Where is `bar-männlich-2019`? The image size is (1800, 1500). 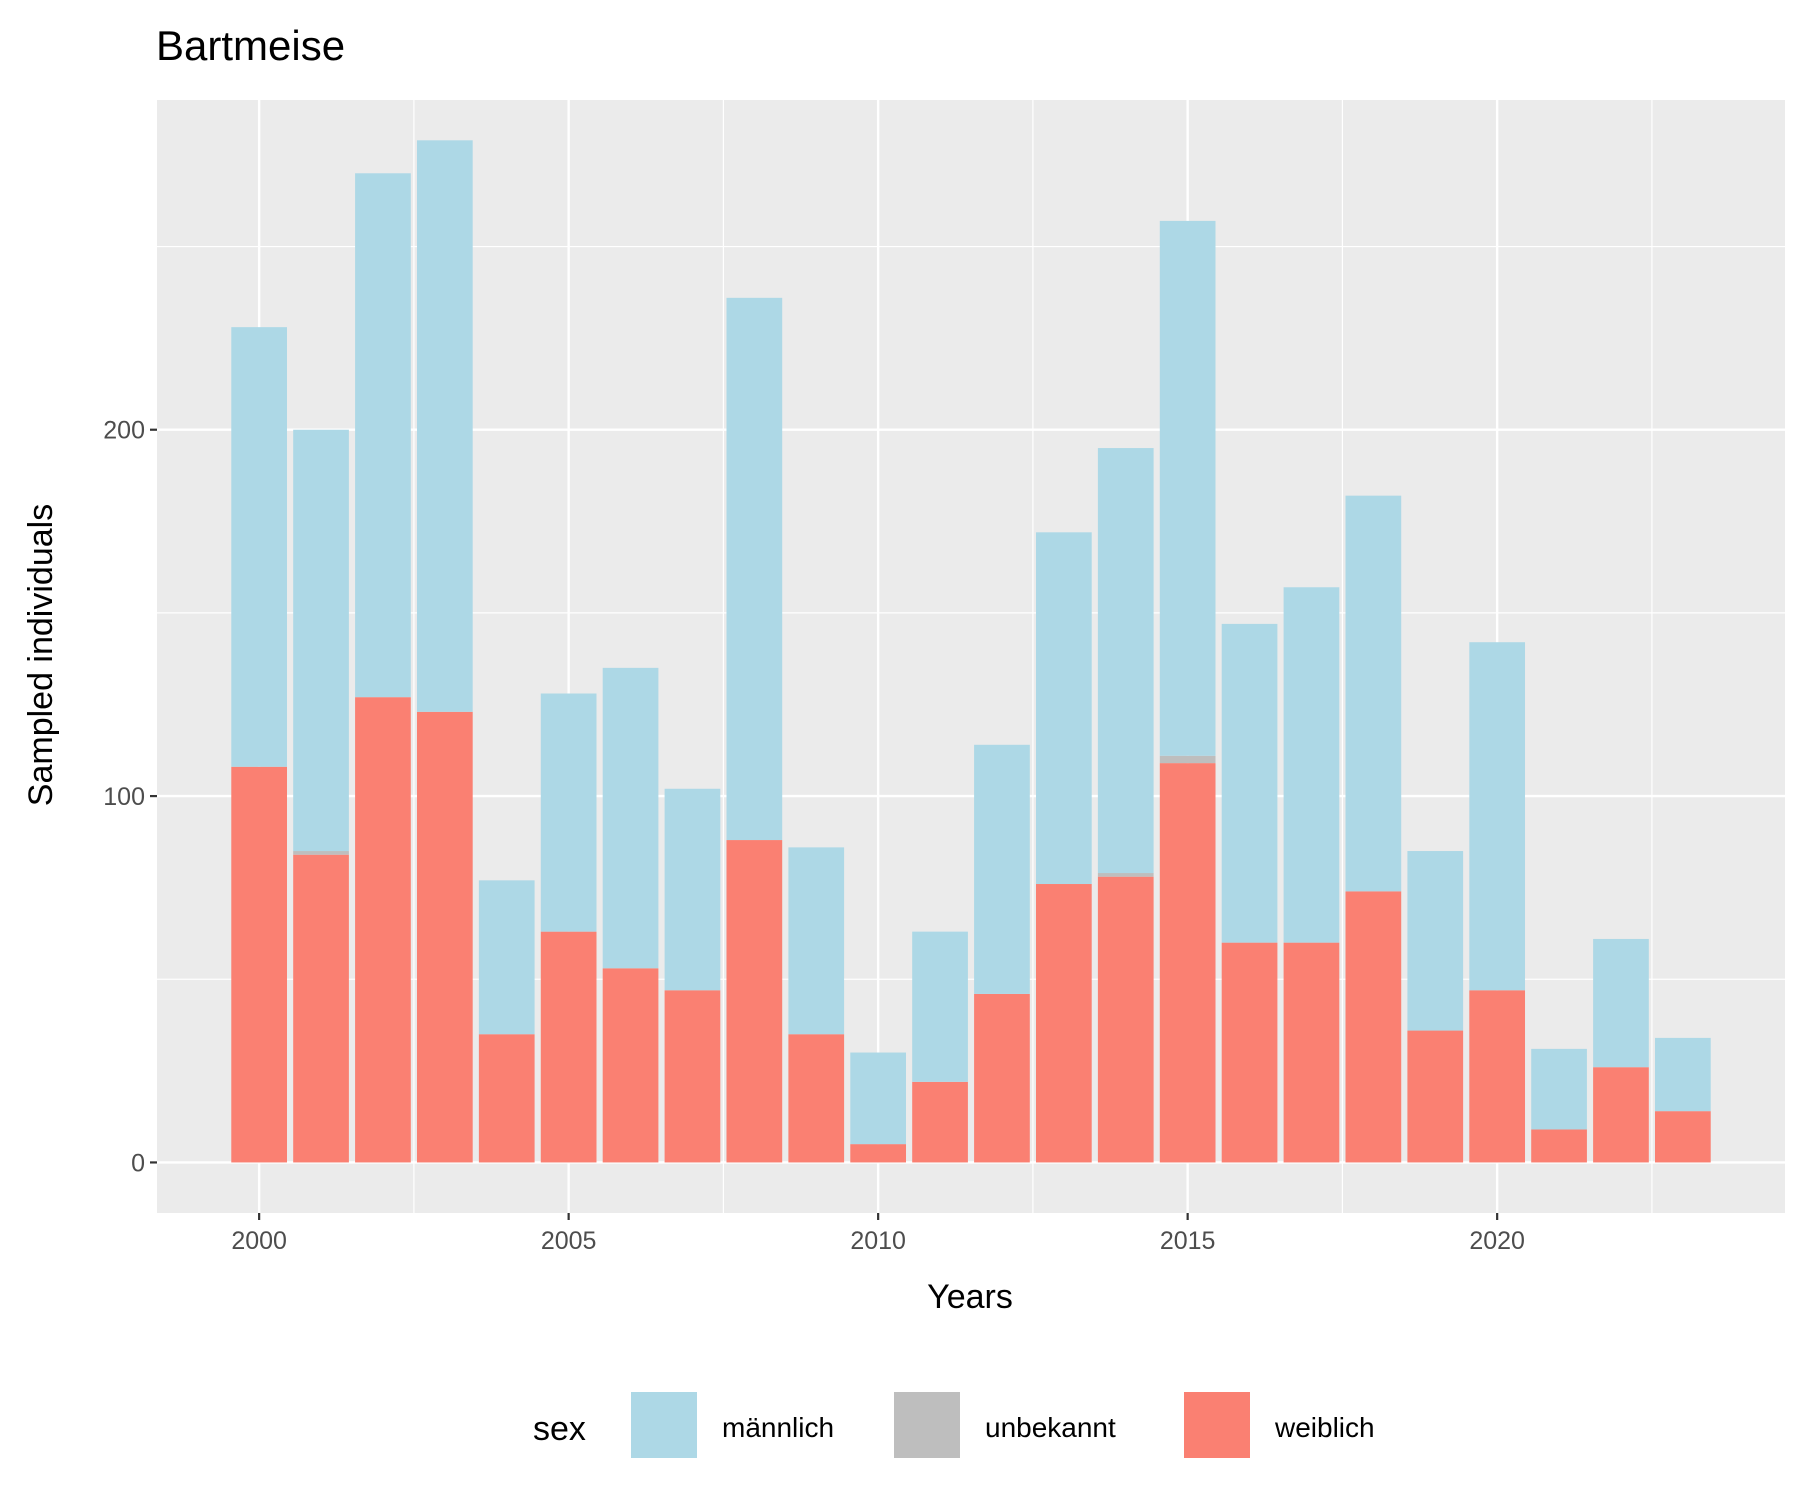
bar-männlich-2019 is located at coordinates (1435, 941).